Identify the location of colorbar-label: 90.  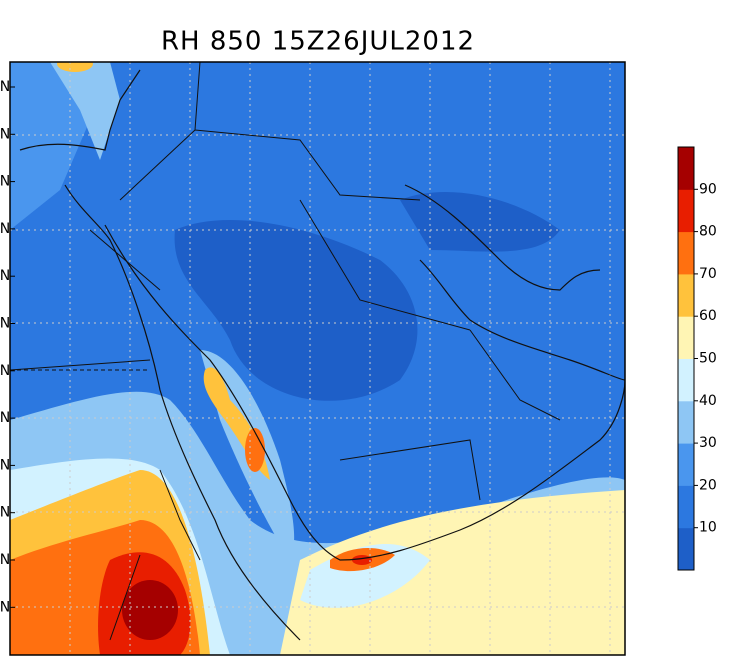
(708, 189).